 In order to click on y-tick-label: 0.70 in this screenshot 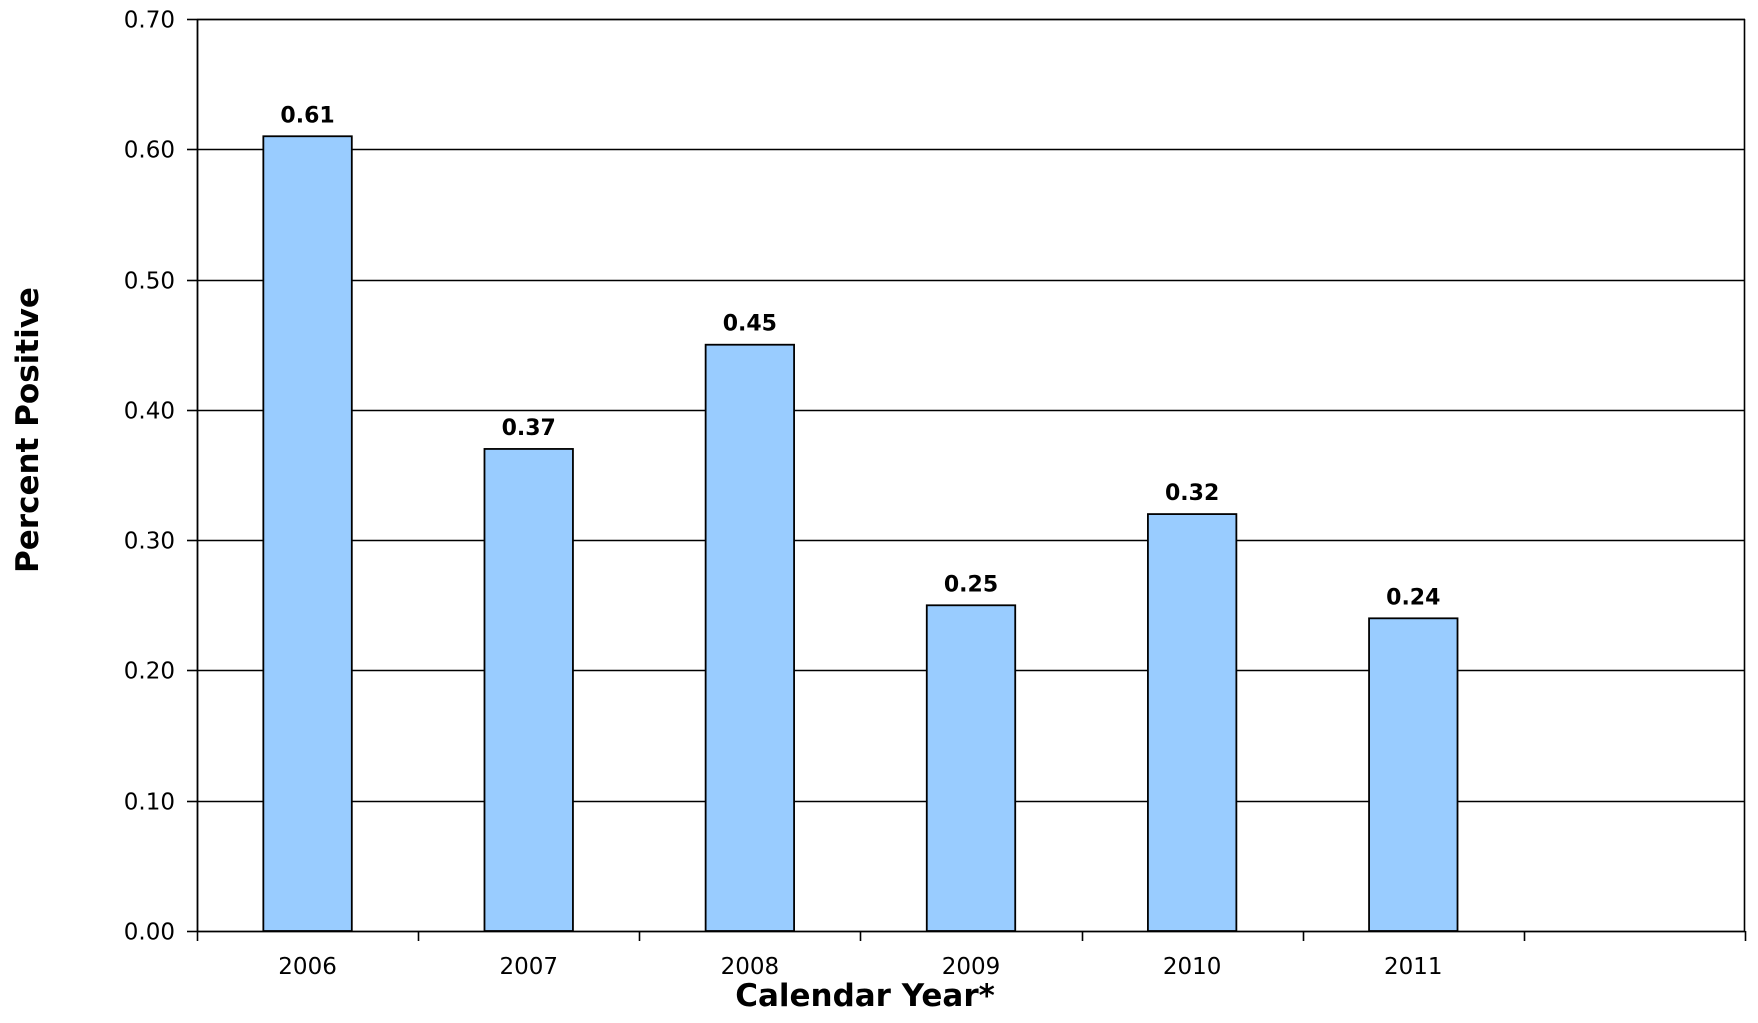, I will do `click(149, 21)`.